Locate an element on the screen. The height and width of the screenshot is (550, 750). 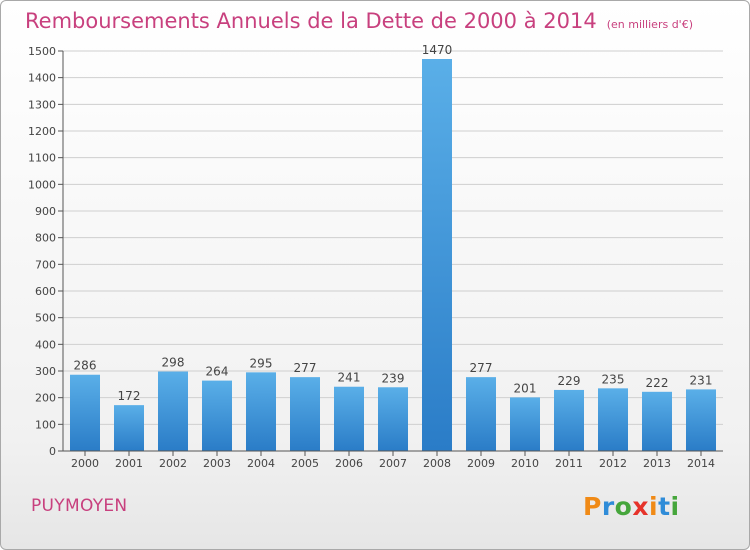
x-tick-label: 2011 is located at coordinates (569, 463).